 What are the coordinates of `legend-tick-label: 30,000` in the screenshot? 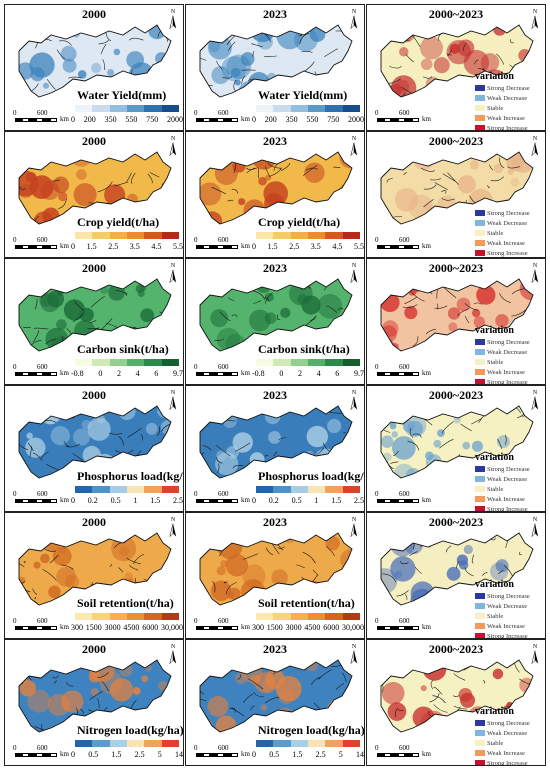 It's located at (352, 627).